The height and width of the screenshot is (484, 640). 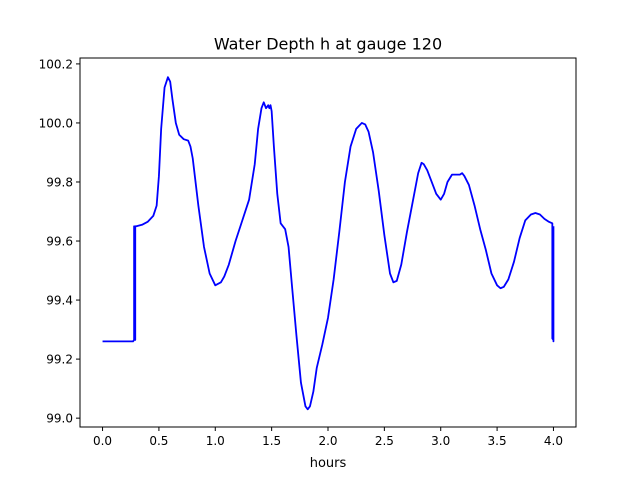 What do you see at coordinates (328, 463) in the screenshot?
I see `x-axis-label: hours` at bounding box center [328, 463].